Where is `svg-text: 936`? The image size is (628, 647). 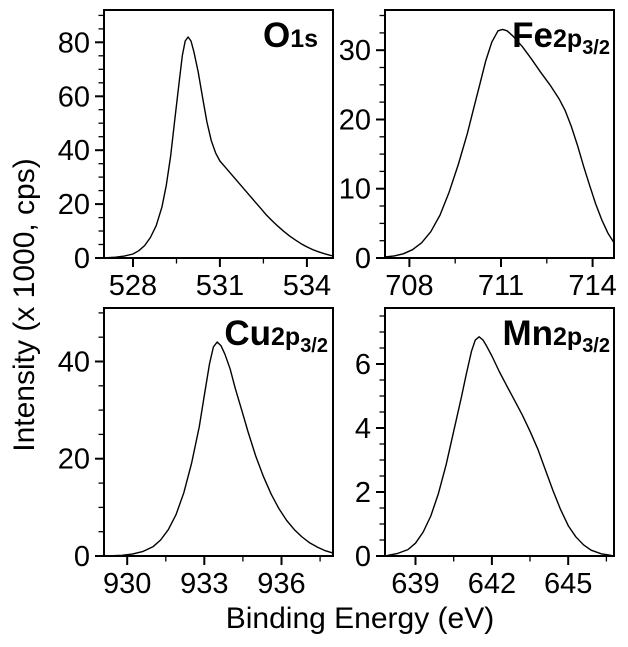
svg-text: 936 is located at coordinates (281, 583).